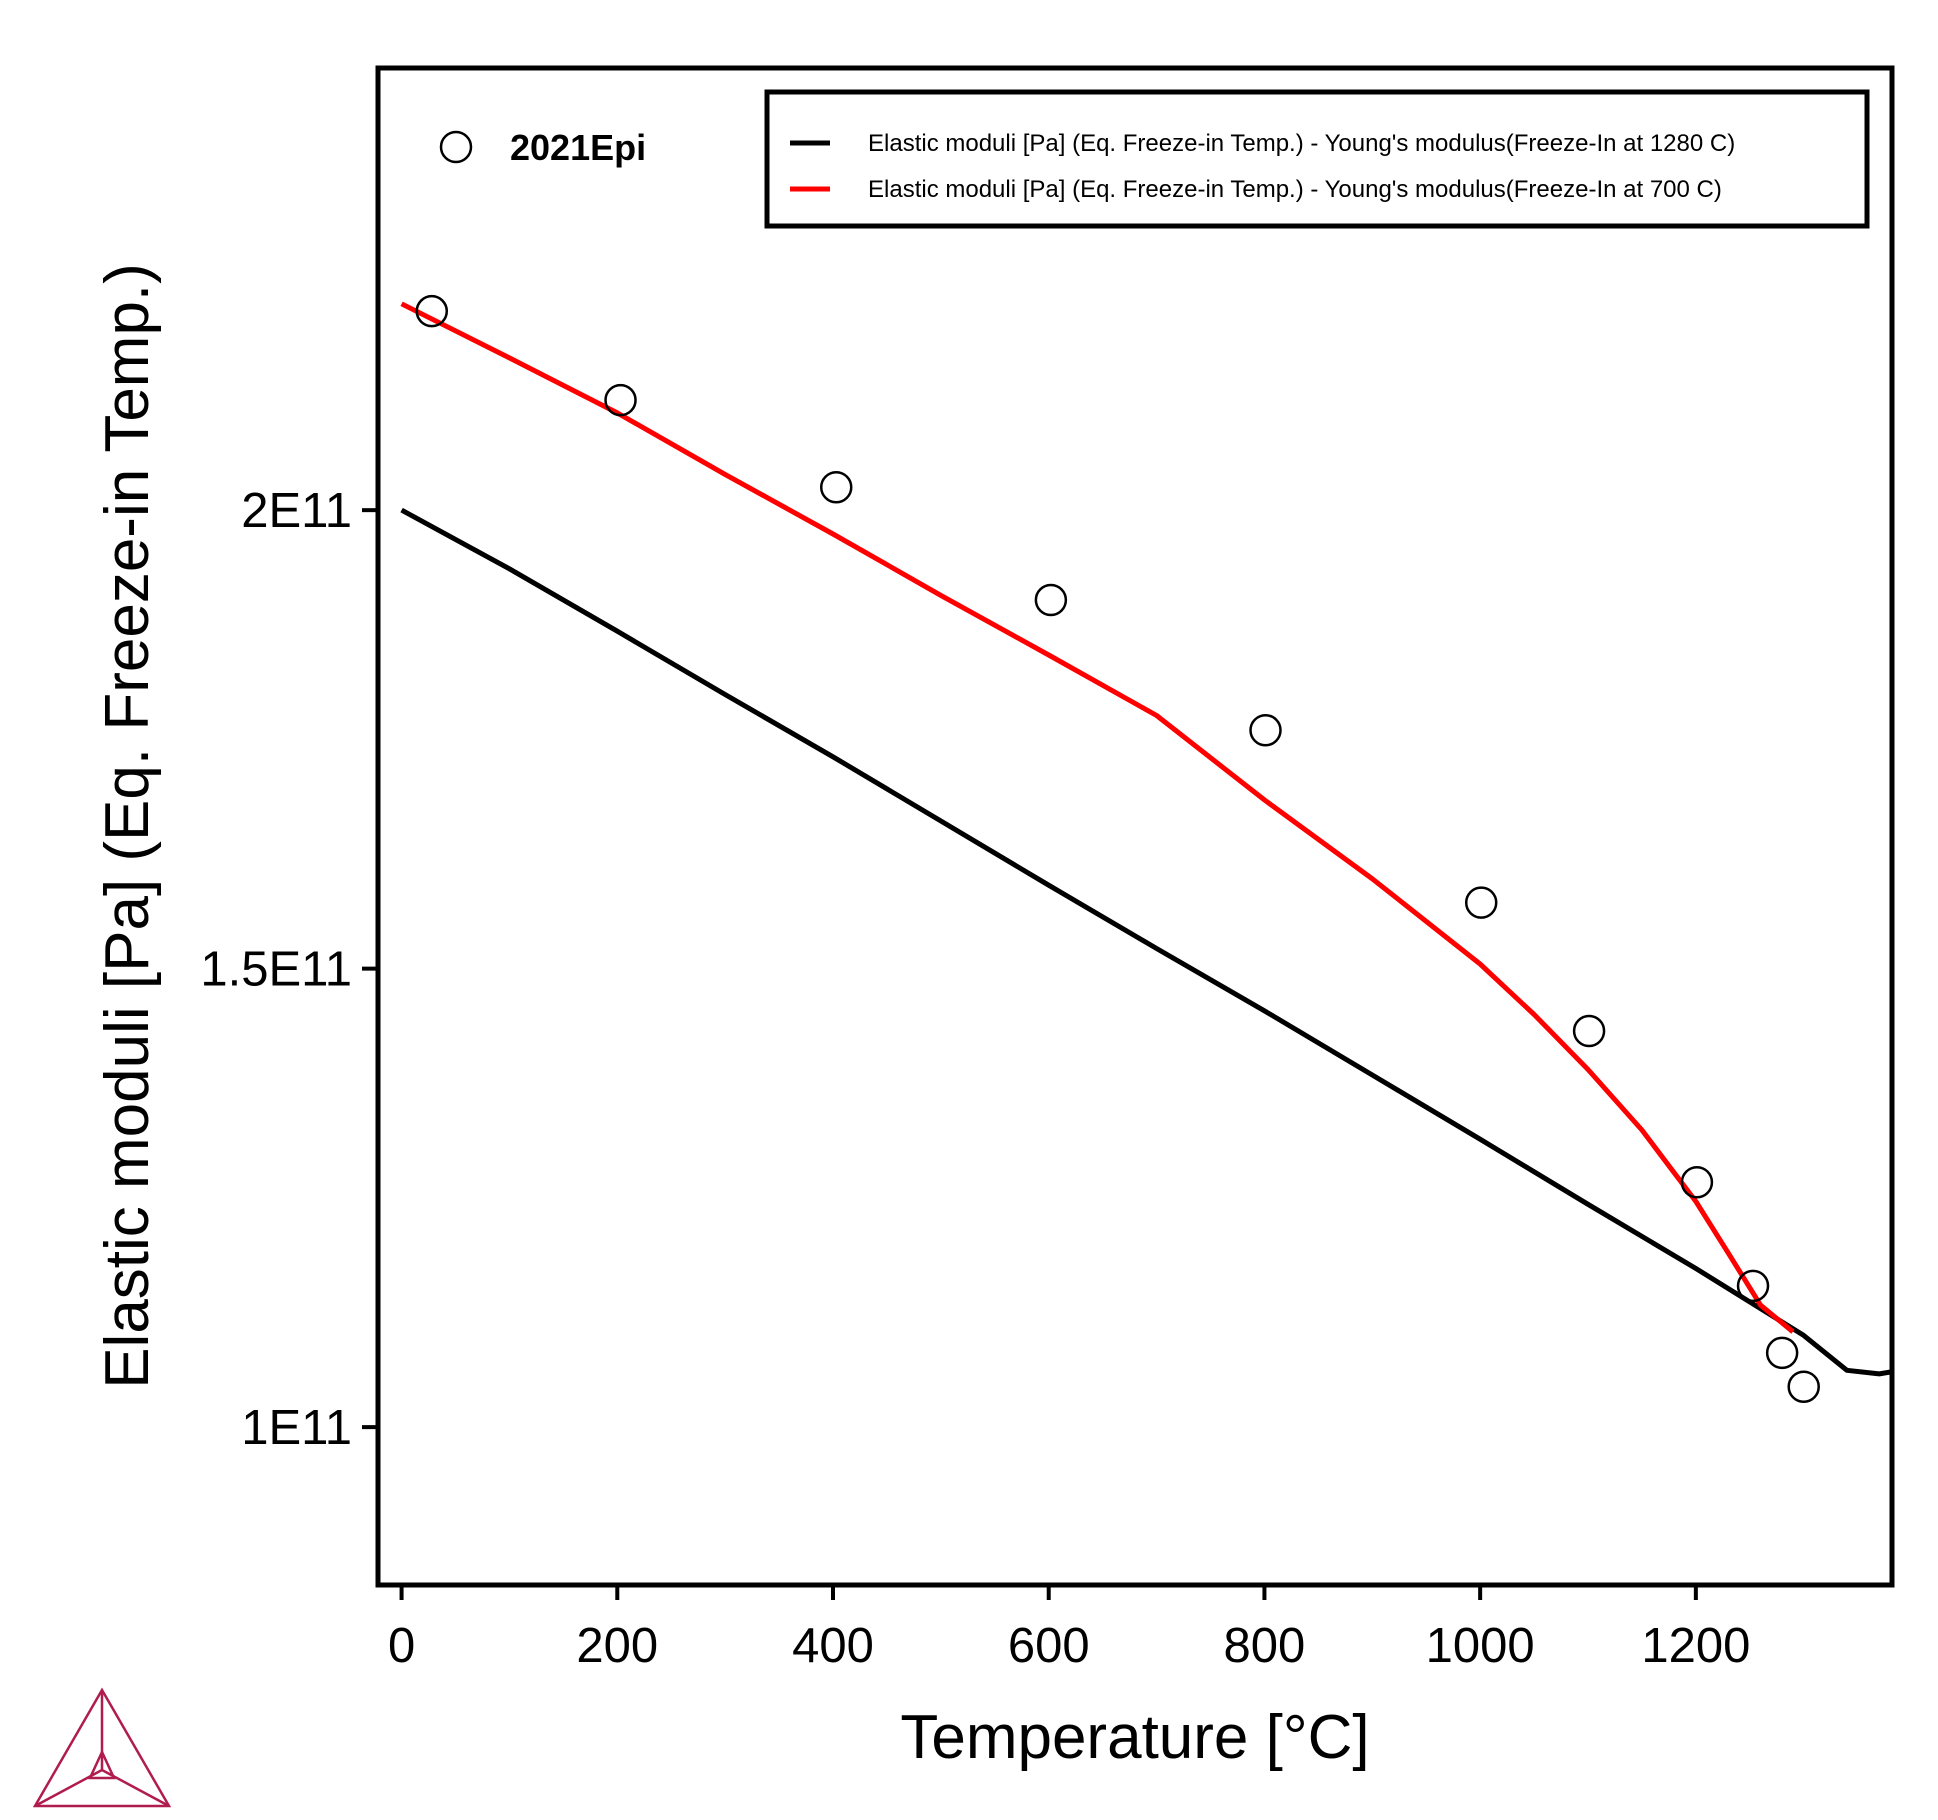 The height and width of the screenshot is (1820, 1938). Describe the element at coordinates (617, 1646) in the screenshot. I see `x-tick-label: 200` at that location.